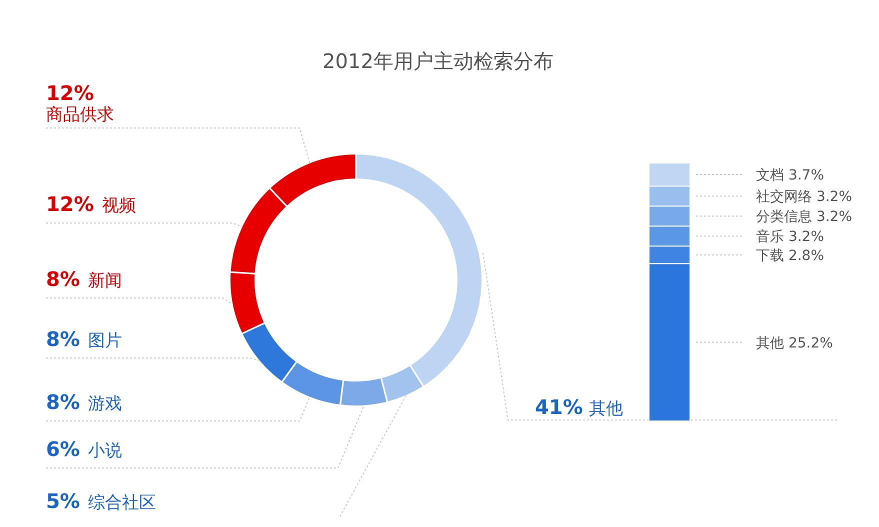 The width and height of the screenshot is (879, 527). What do you see at coordinates (559, 407) in the screenshot?
I see `data-label: 41%` at bounding box center [559, 407].